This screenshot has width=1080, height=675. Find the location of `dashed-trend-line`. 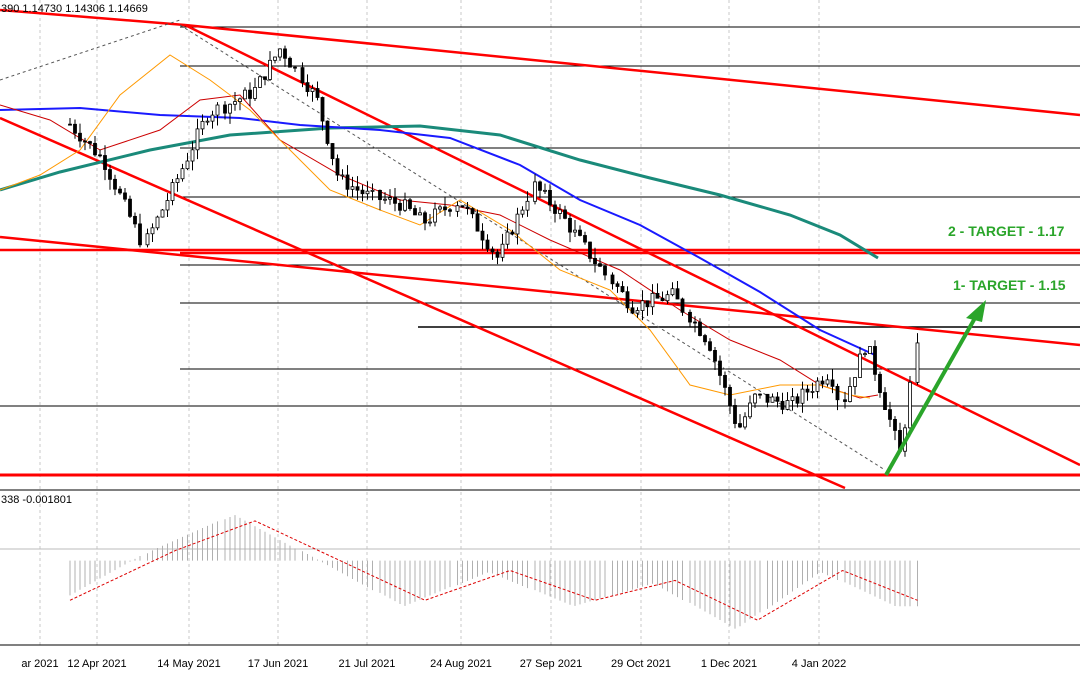

dashed-trend-line is located at coordinates (90, 50).